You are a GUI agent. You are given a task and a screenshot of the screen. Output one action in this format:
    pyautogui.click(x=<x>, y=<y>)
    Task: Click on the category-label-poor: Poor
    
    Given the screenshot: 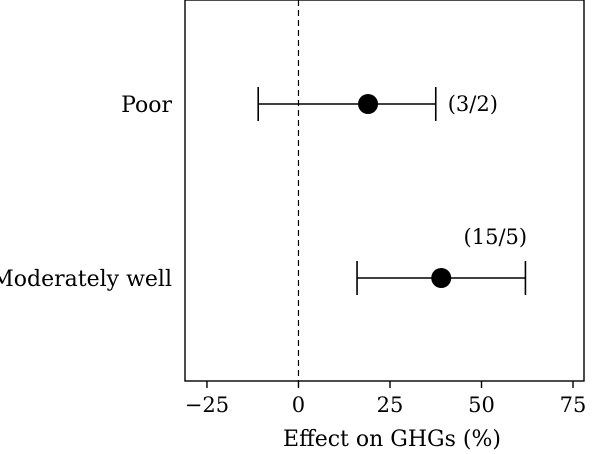 What is the action you would take?
    pyautogui.click(x=146, y=105)
    